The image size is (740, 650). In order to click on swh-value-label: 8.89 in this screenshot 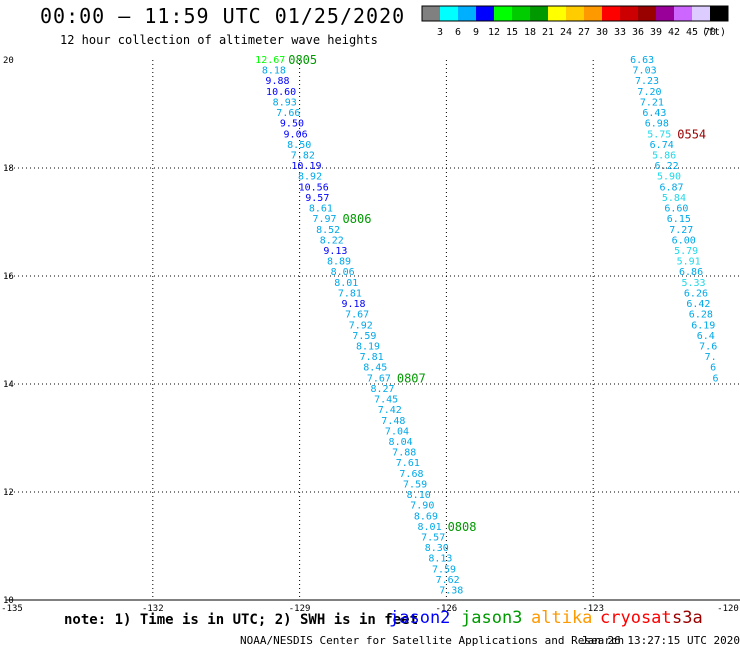, I will do `click(339, 262)`.